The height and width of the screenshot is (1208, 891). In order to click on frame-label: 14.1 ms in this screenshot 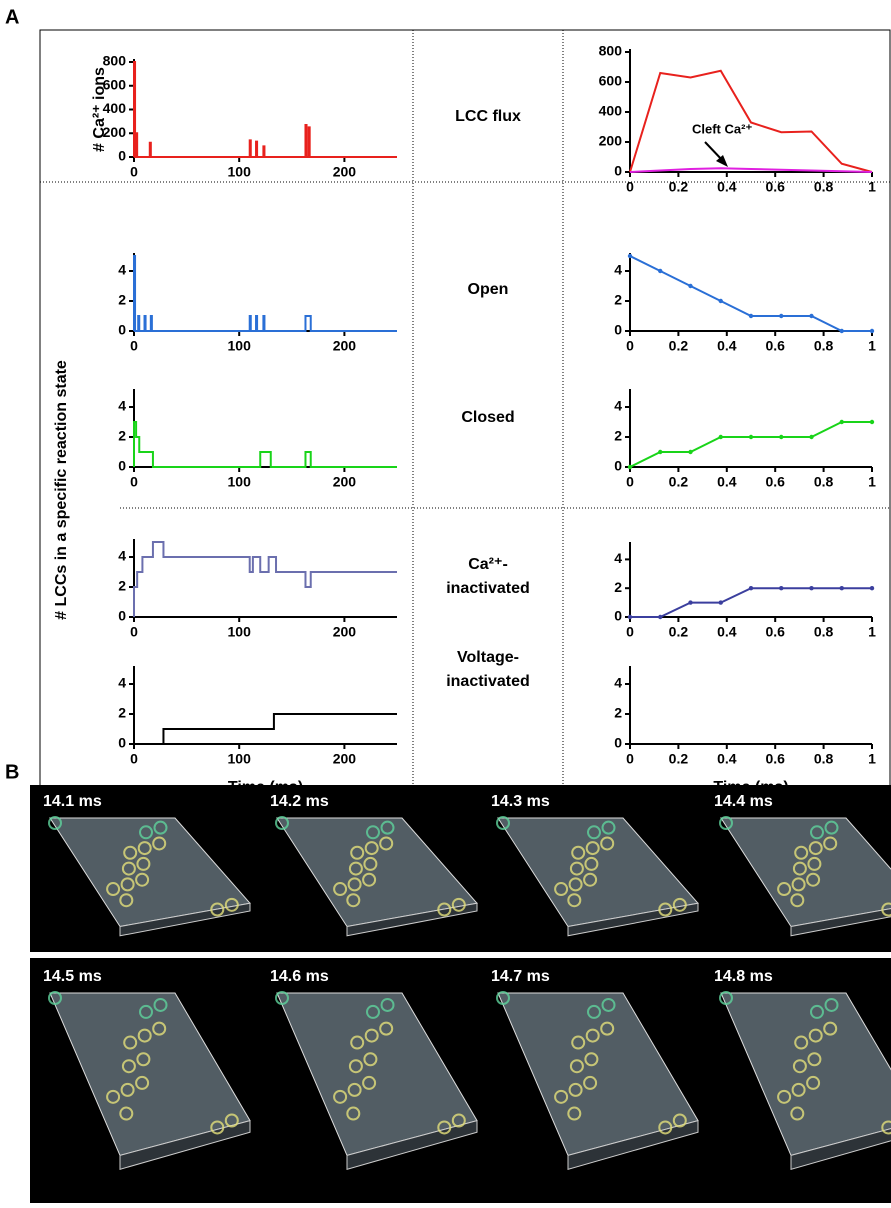, I will do `click(72, 801)`.